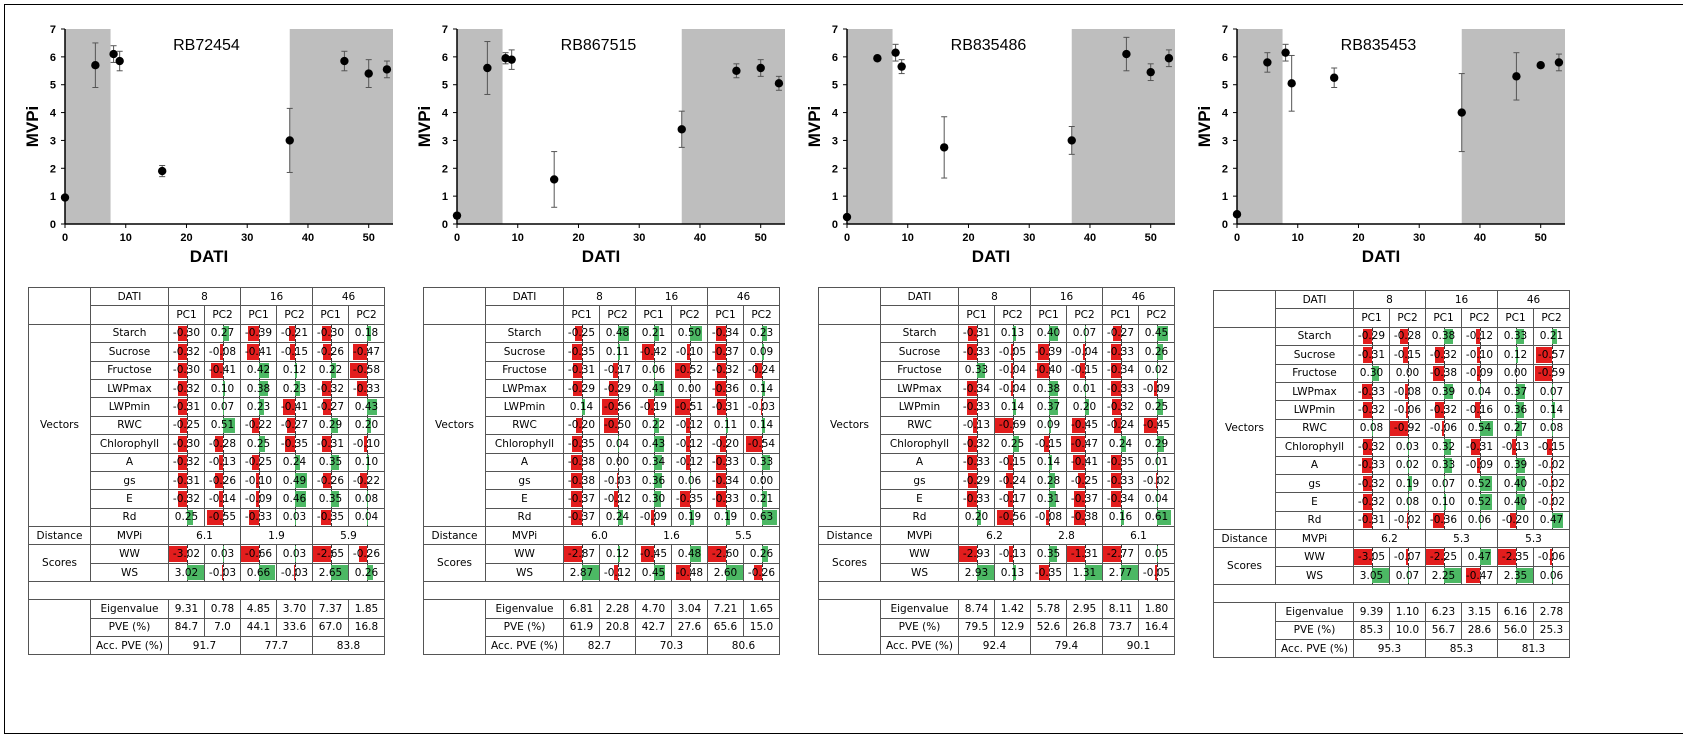 The image size is (1683, 738). Describe the element at coordinates (581, 462) in the screenshot. I see `value-cell: -0.38` at that location.